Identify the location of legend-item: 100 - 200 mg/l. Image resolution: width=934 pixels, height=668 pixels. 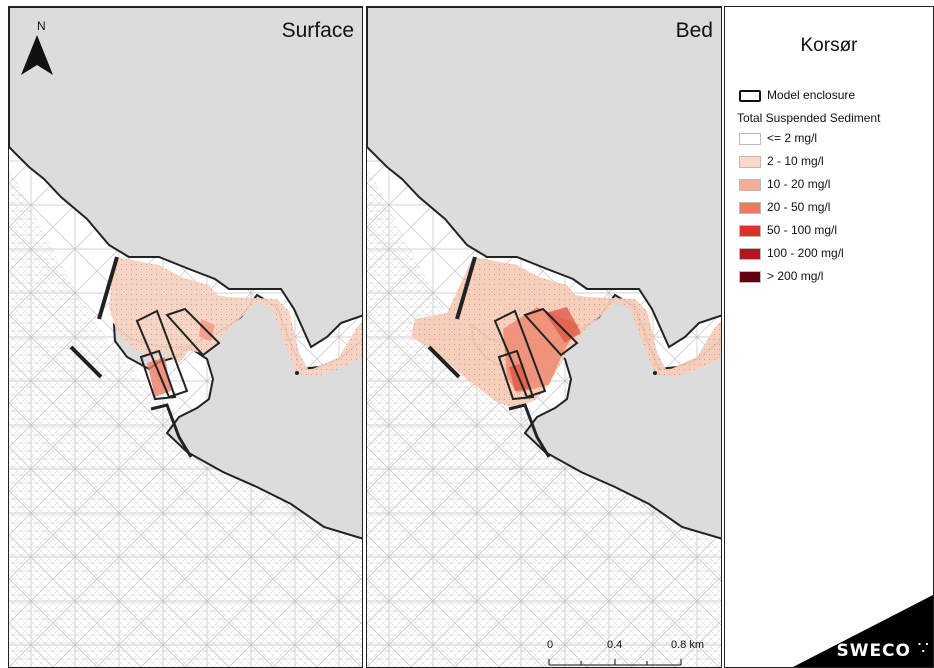
(791, 254).